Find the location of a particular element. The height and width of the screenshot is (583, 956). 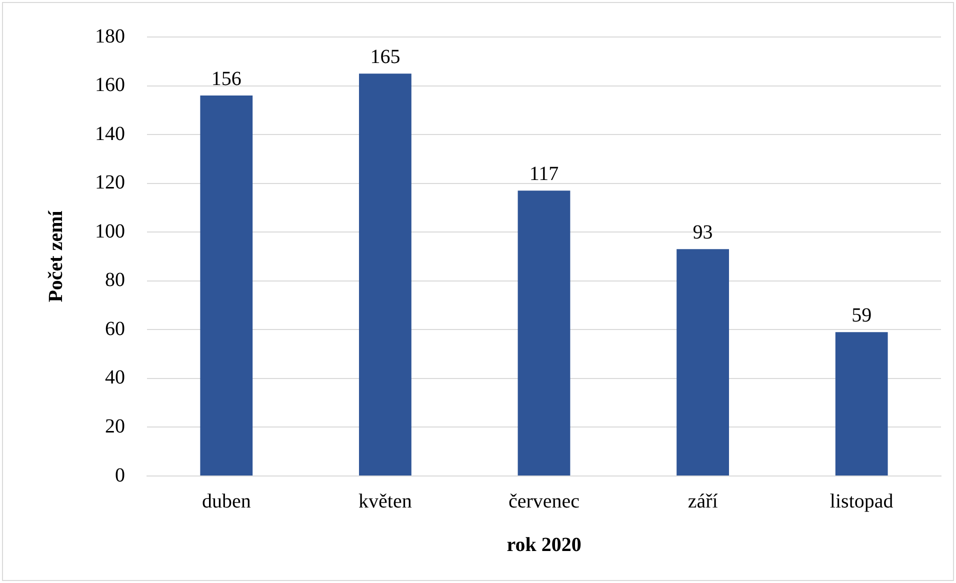

data-label: 165 is located at coordinates (385, 57).